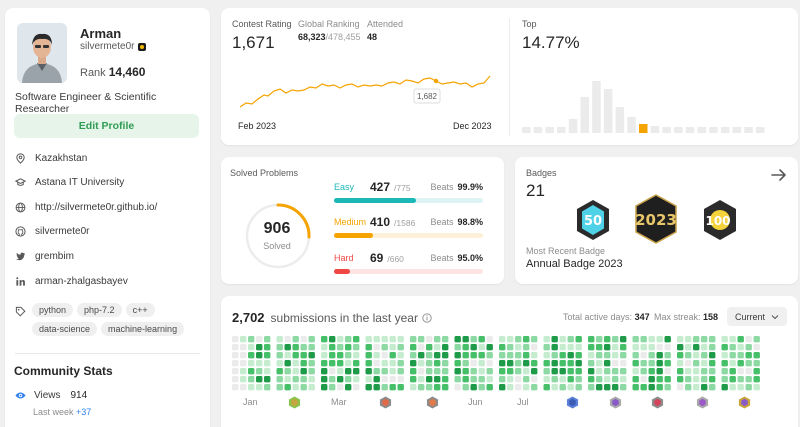 Image resolution: width=800 pixels, height=427 pixels. What do you see at coordinates (54, 256) in the screenshot?
I see `twitter-link: grembim` at bounding box center [54, 256].